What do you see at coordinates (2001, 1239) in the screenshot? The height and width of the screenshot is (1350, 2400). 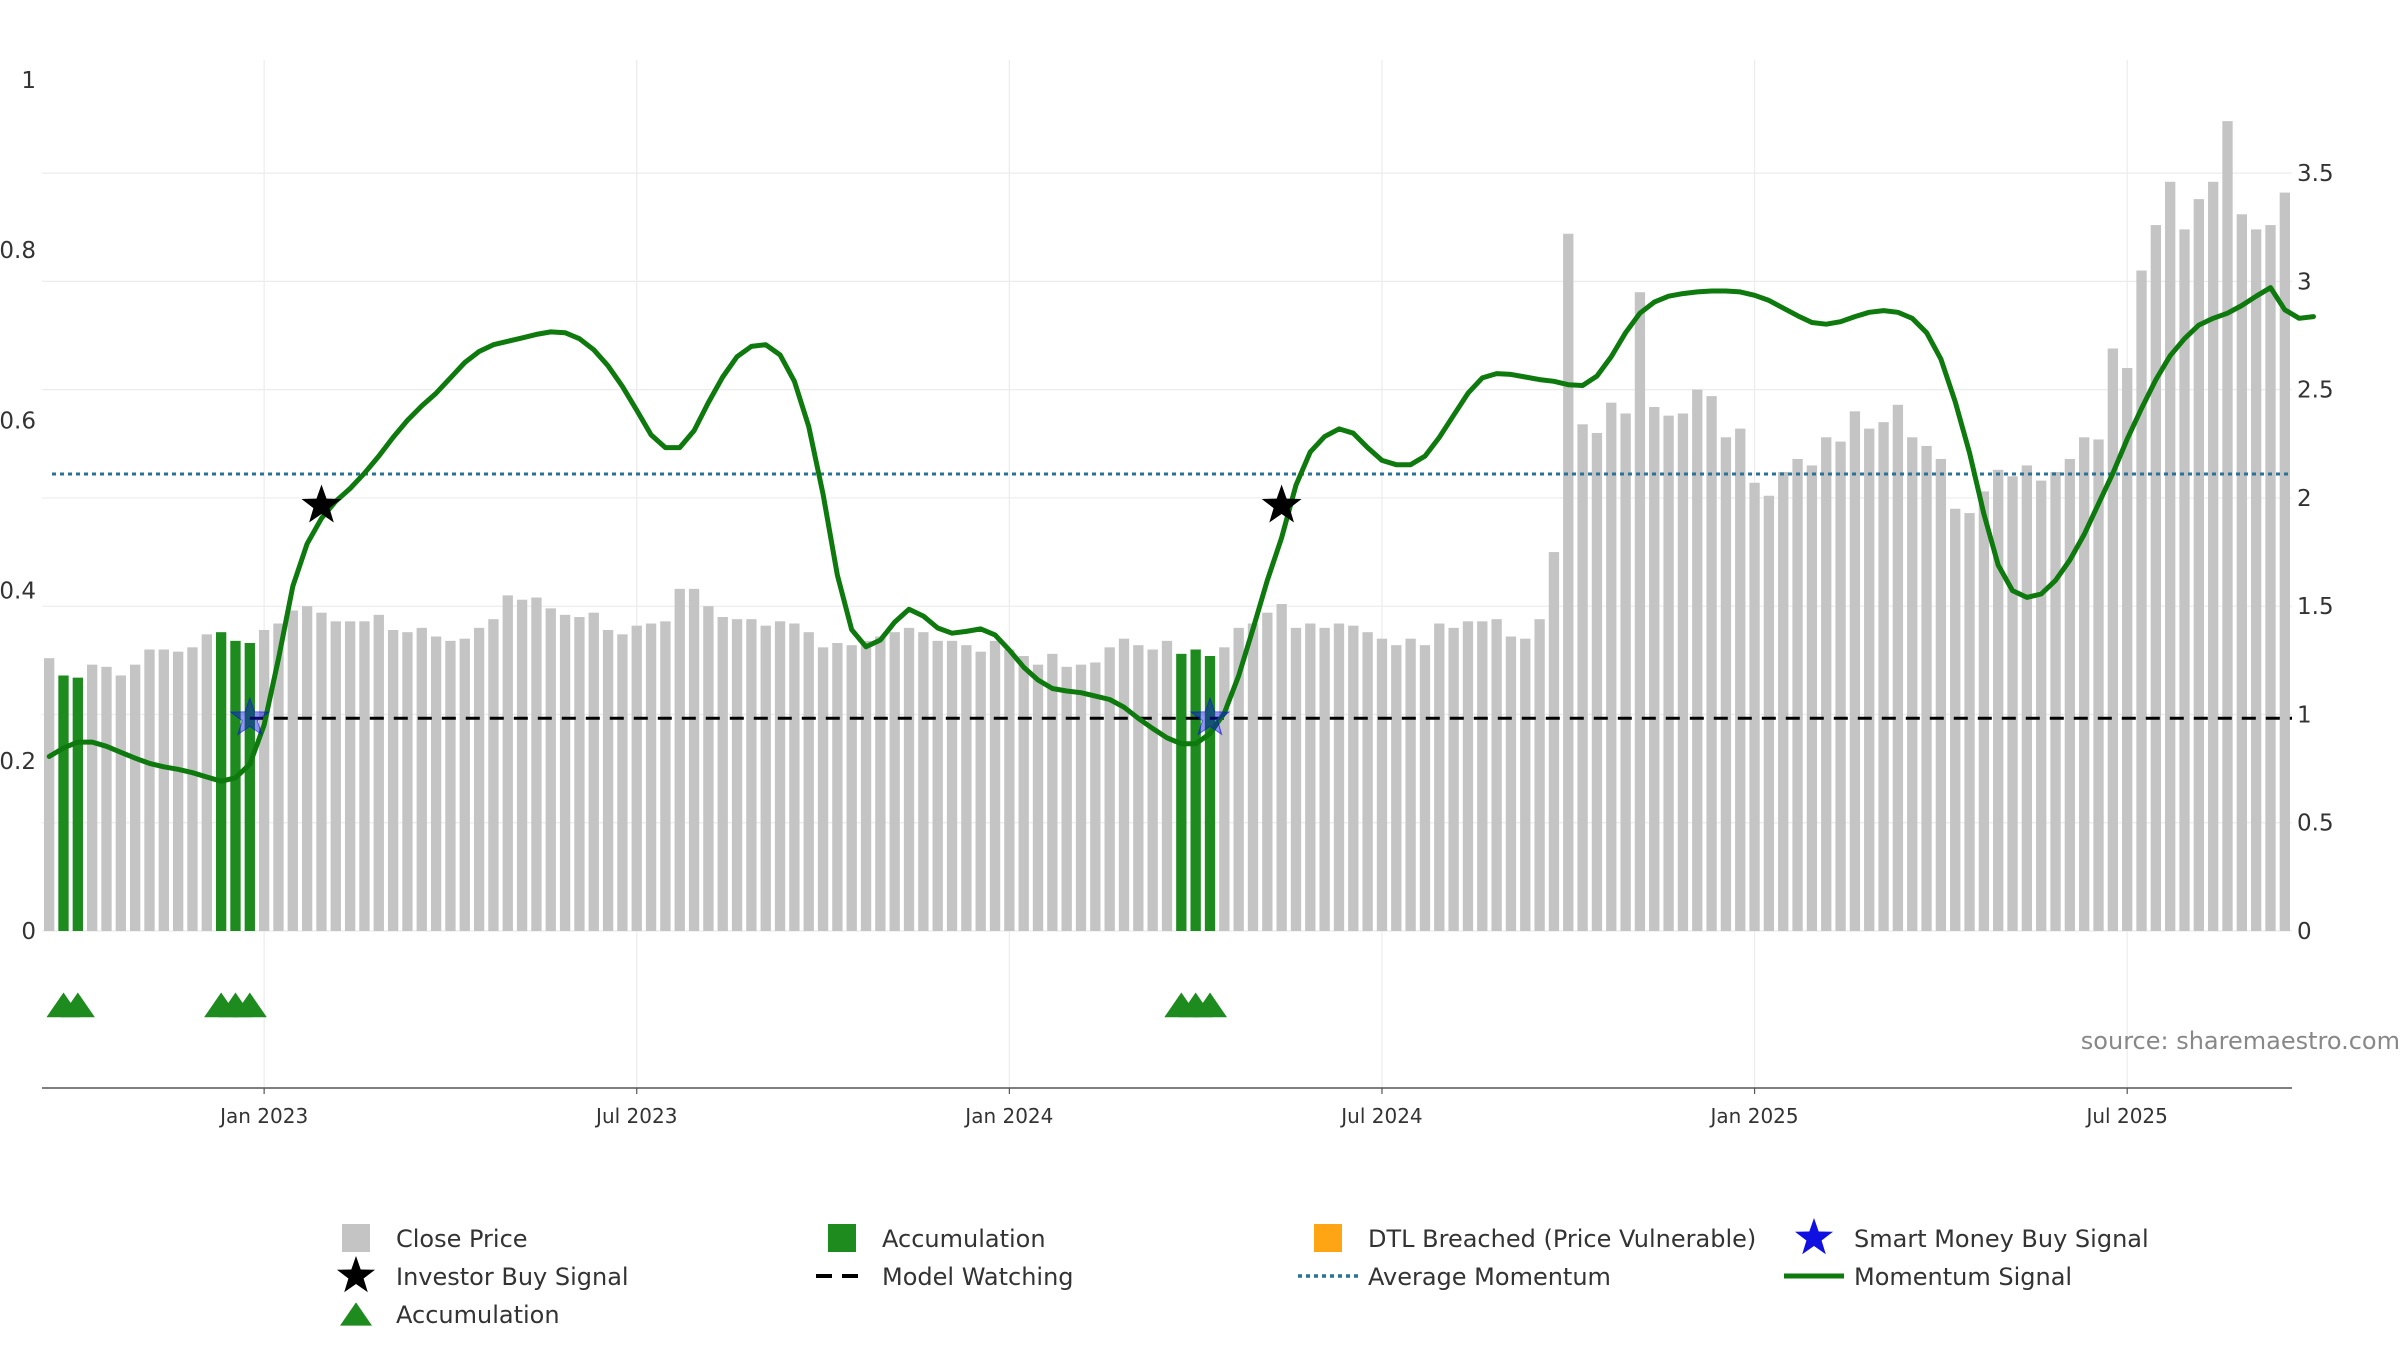 I see `legend-label: Smart Money Buy Signal` at bounding box center [2001, 1239].